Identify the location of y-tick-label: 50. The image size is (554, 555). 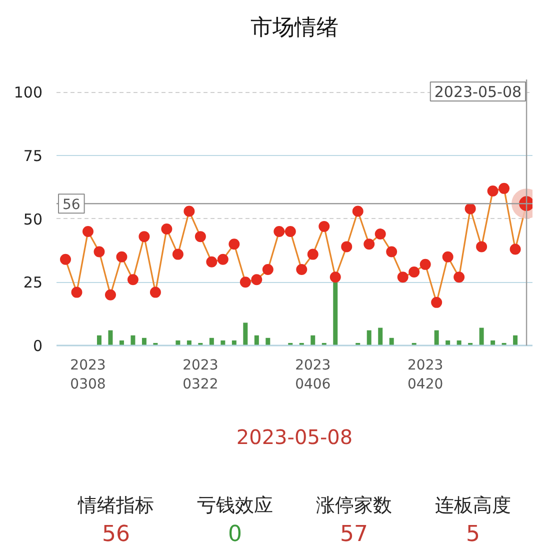
(33, 219).